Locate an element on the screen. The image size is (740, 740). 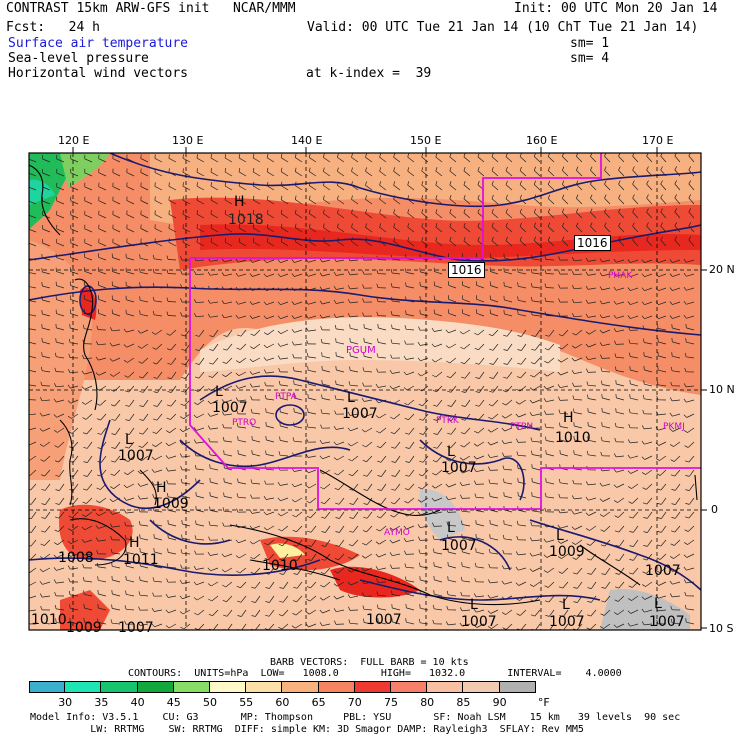
colorbar-tick-label: 85 is located at coordinates (463, 702).